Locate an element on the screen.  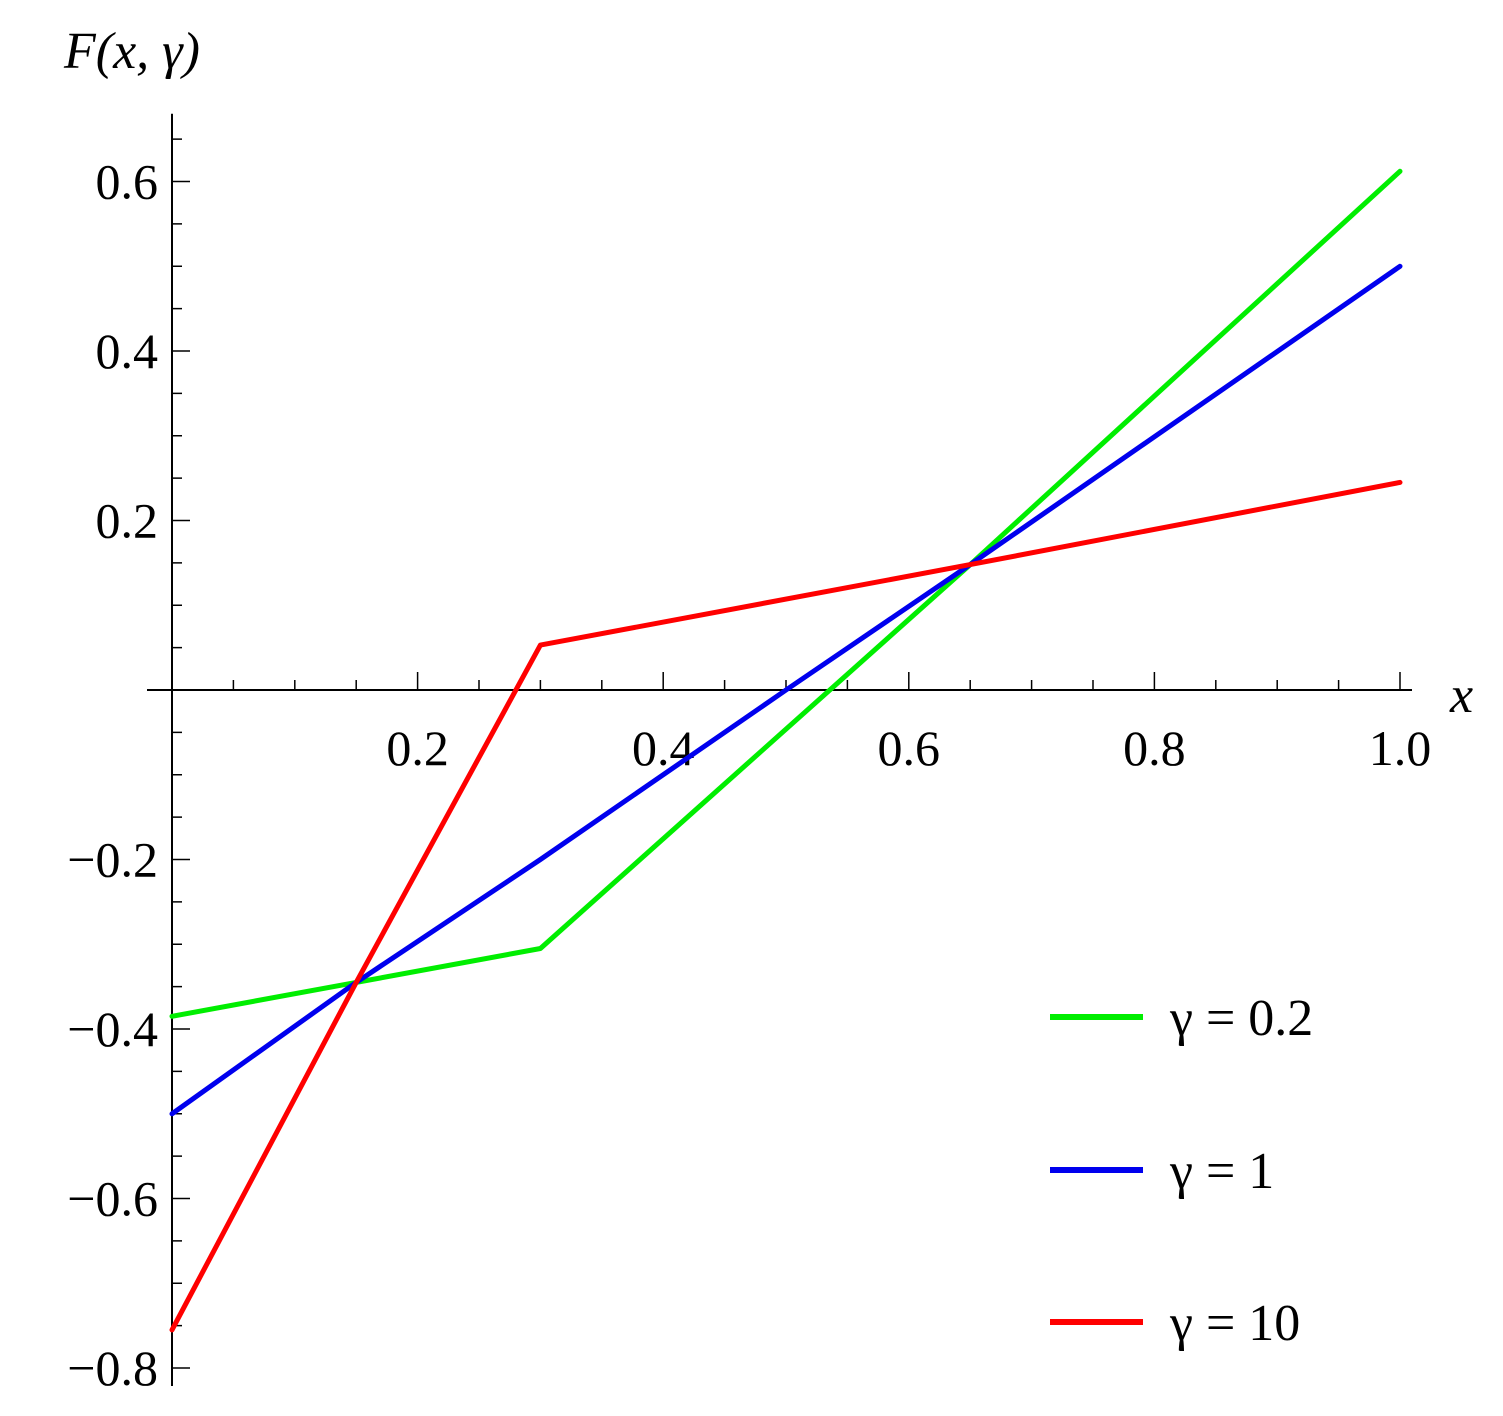
legend-item: γ = 1 is located at coordinates (1162, 1171).